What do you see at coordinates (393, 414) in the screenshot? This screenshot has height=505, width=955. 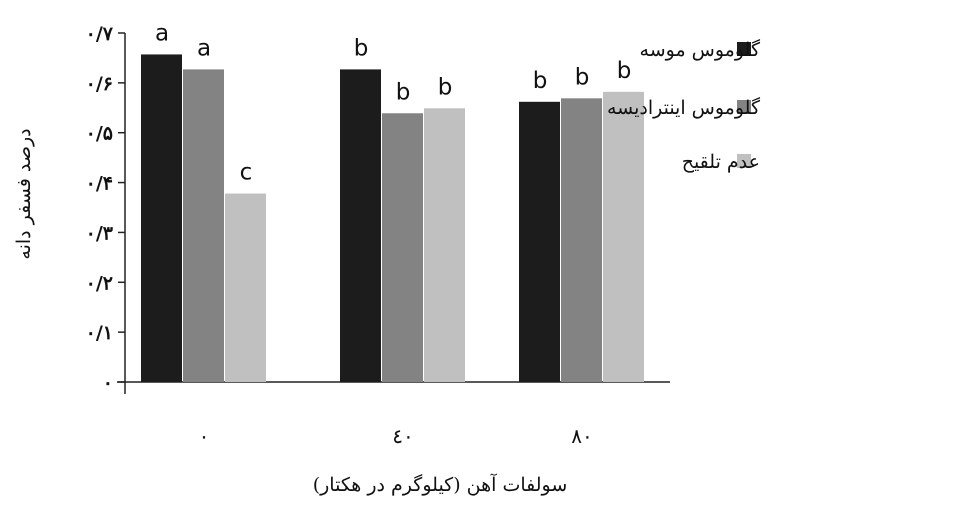 I see `x-axis: ۰ ٤٠ ٨٠` at bounding box center [393, 414].